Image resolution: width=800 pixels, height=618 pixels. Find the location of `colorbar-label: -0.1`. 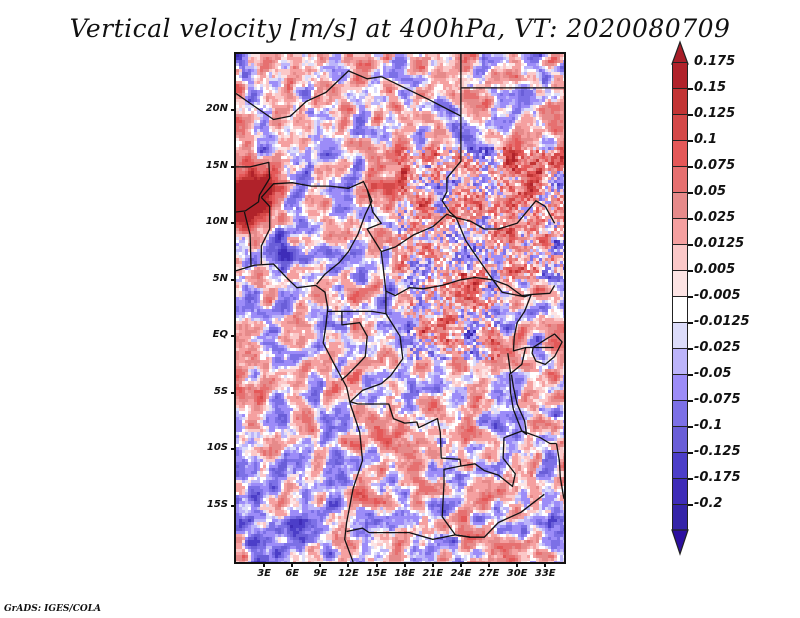

colorbar-label: -0.1 is located at coordinates (708, 425).